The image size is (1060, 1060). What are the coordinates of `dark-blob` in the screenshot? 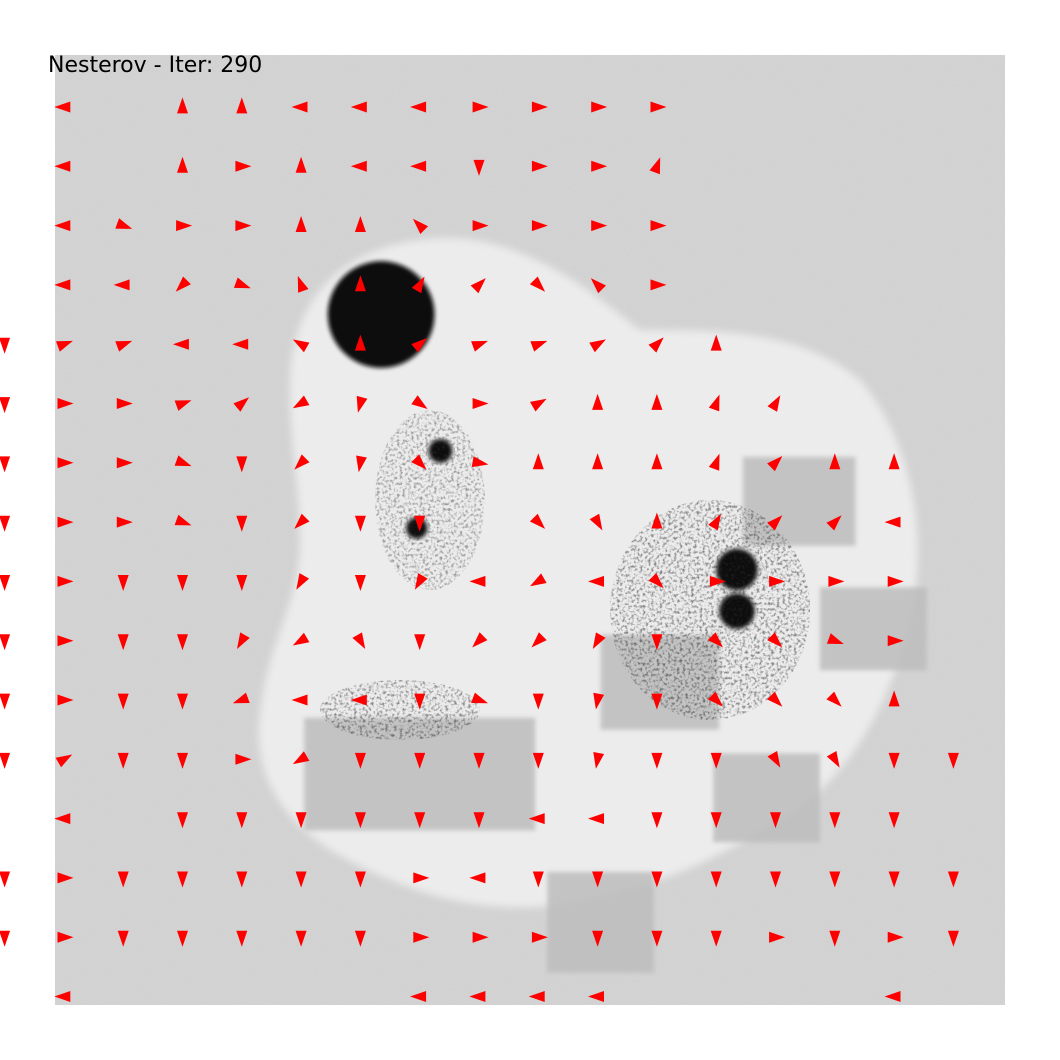 It's located at (381, 314).